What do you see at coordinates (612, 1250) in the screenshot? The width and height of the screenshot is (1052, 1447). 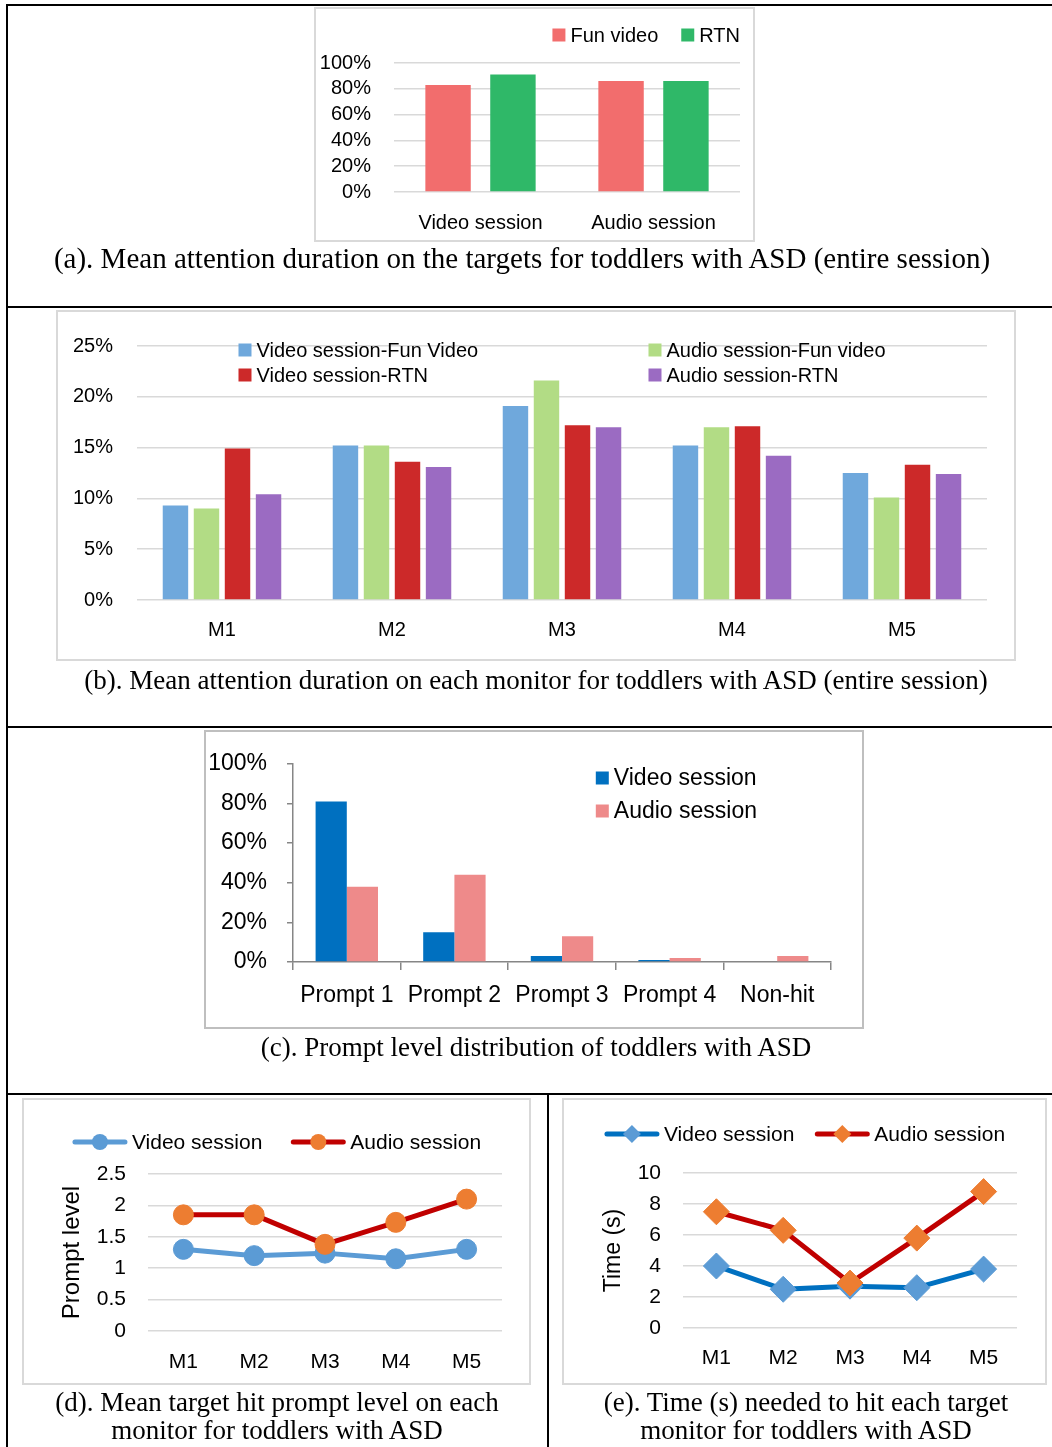 I see `y-axis-title: Time (s)` at bounding box center [612, 1250].